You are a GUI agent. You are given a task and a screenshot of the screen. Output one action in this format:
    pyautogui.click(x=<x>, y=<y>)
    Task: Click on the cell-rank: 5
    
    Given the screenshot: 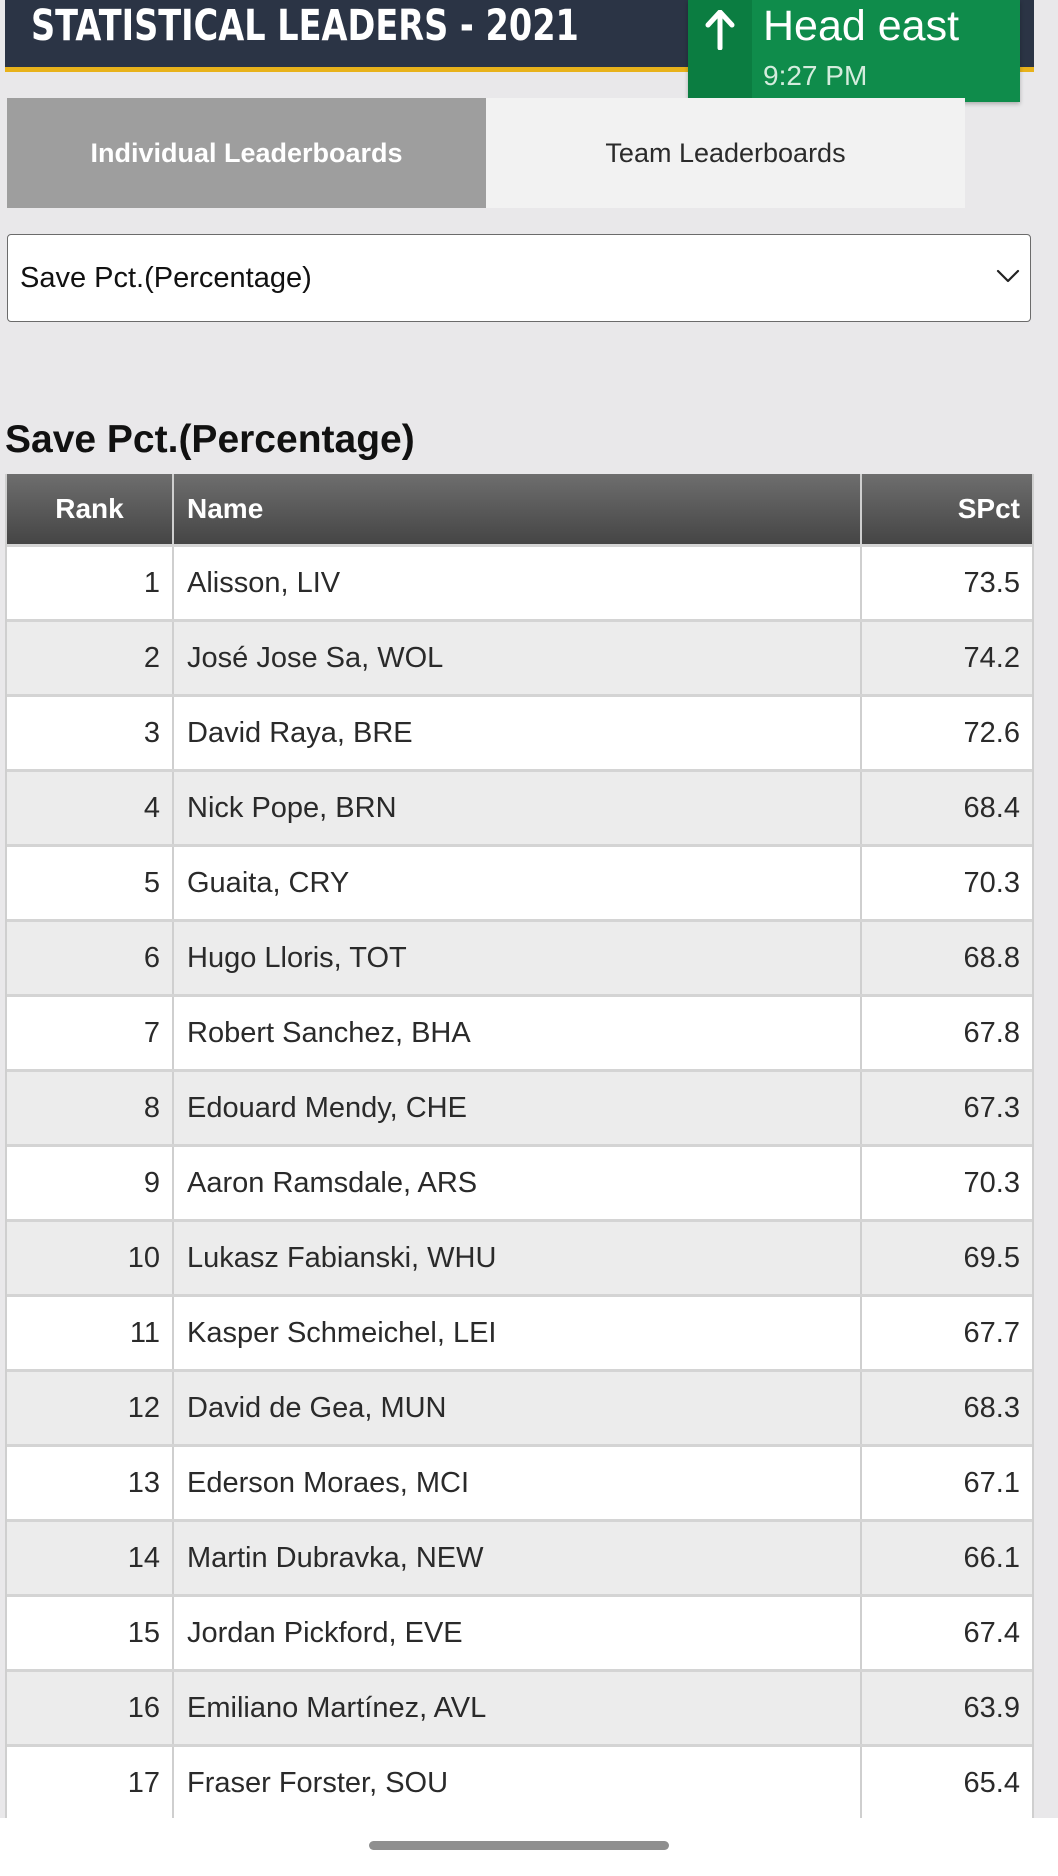 What is the action you would take?
    pyautogui.click(x=90, y=883)
    